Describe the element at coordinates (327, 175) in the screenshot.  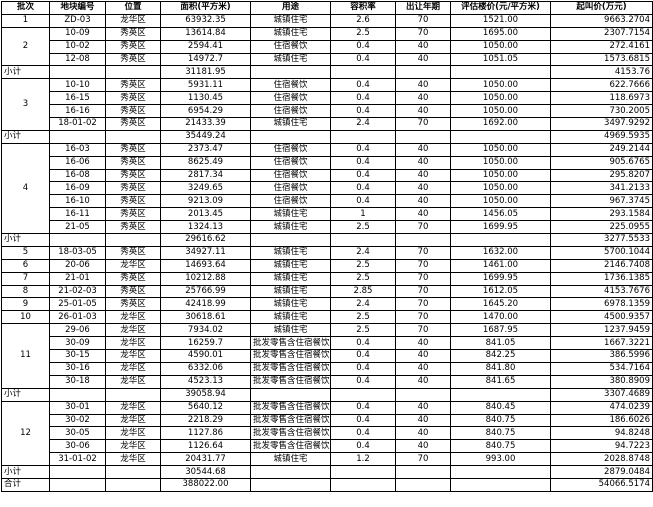
I see `data-row: 16-08 秀英区 2817.34 住宿餐饮 0.4 40 1050.00 295.8207` at that location.